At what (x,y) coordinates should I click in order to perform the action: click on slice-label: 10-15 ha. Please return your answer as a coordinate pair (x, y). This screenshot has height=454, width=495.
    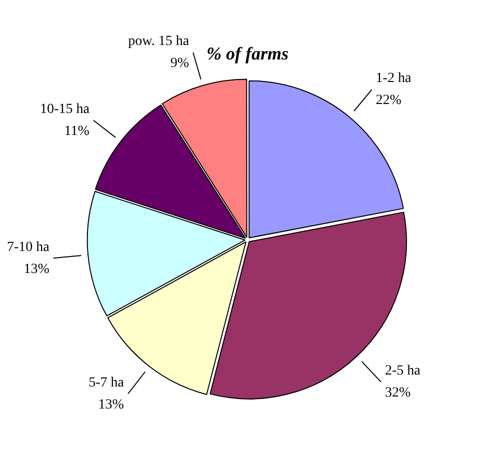
    Looking at the image, I should click on (65, 109).